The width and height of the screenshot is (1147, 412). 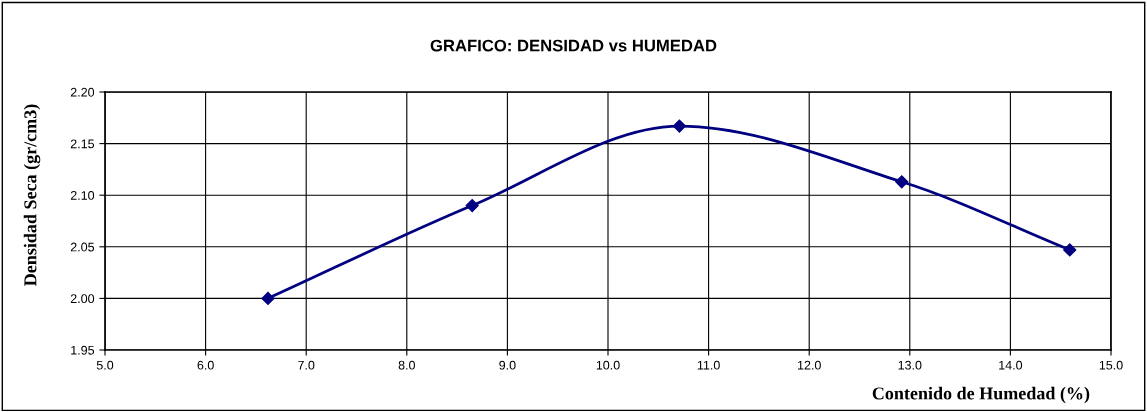 I want to click on y-tick-label: 2.05, so click(x=82, y=247).